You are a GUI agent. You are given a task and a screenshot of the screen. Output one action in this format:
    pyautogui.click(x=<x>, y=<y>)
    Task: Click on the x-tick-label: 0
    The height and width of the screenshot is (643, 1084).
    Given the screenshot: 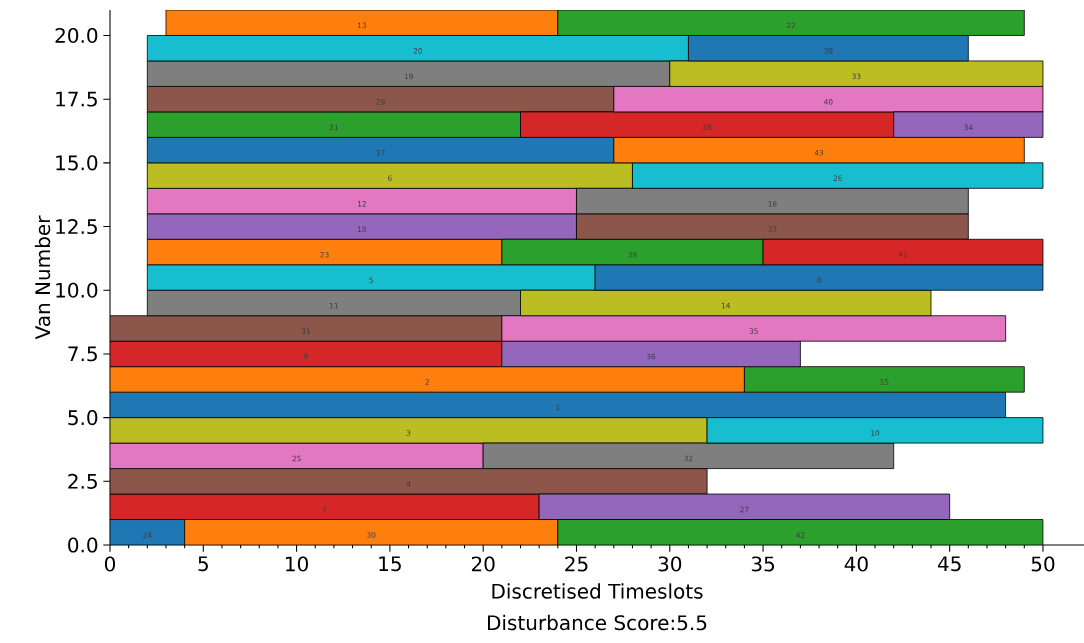 What is the action you would take?
    pyautogui.click(x=110, y=564)
    